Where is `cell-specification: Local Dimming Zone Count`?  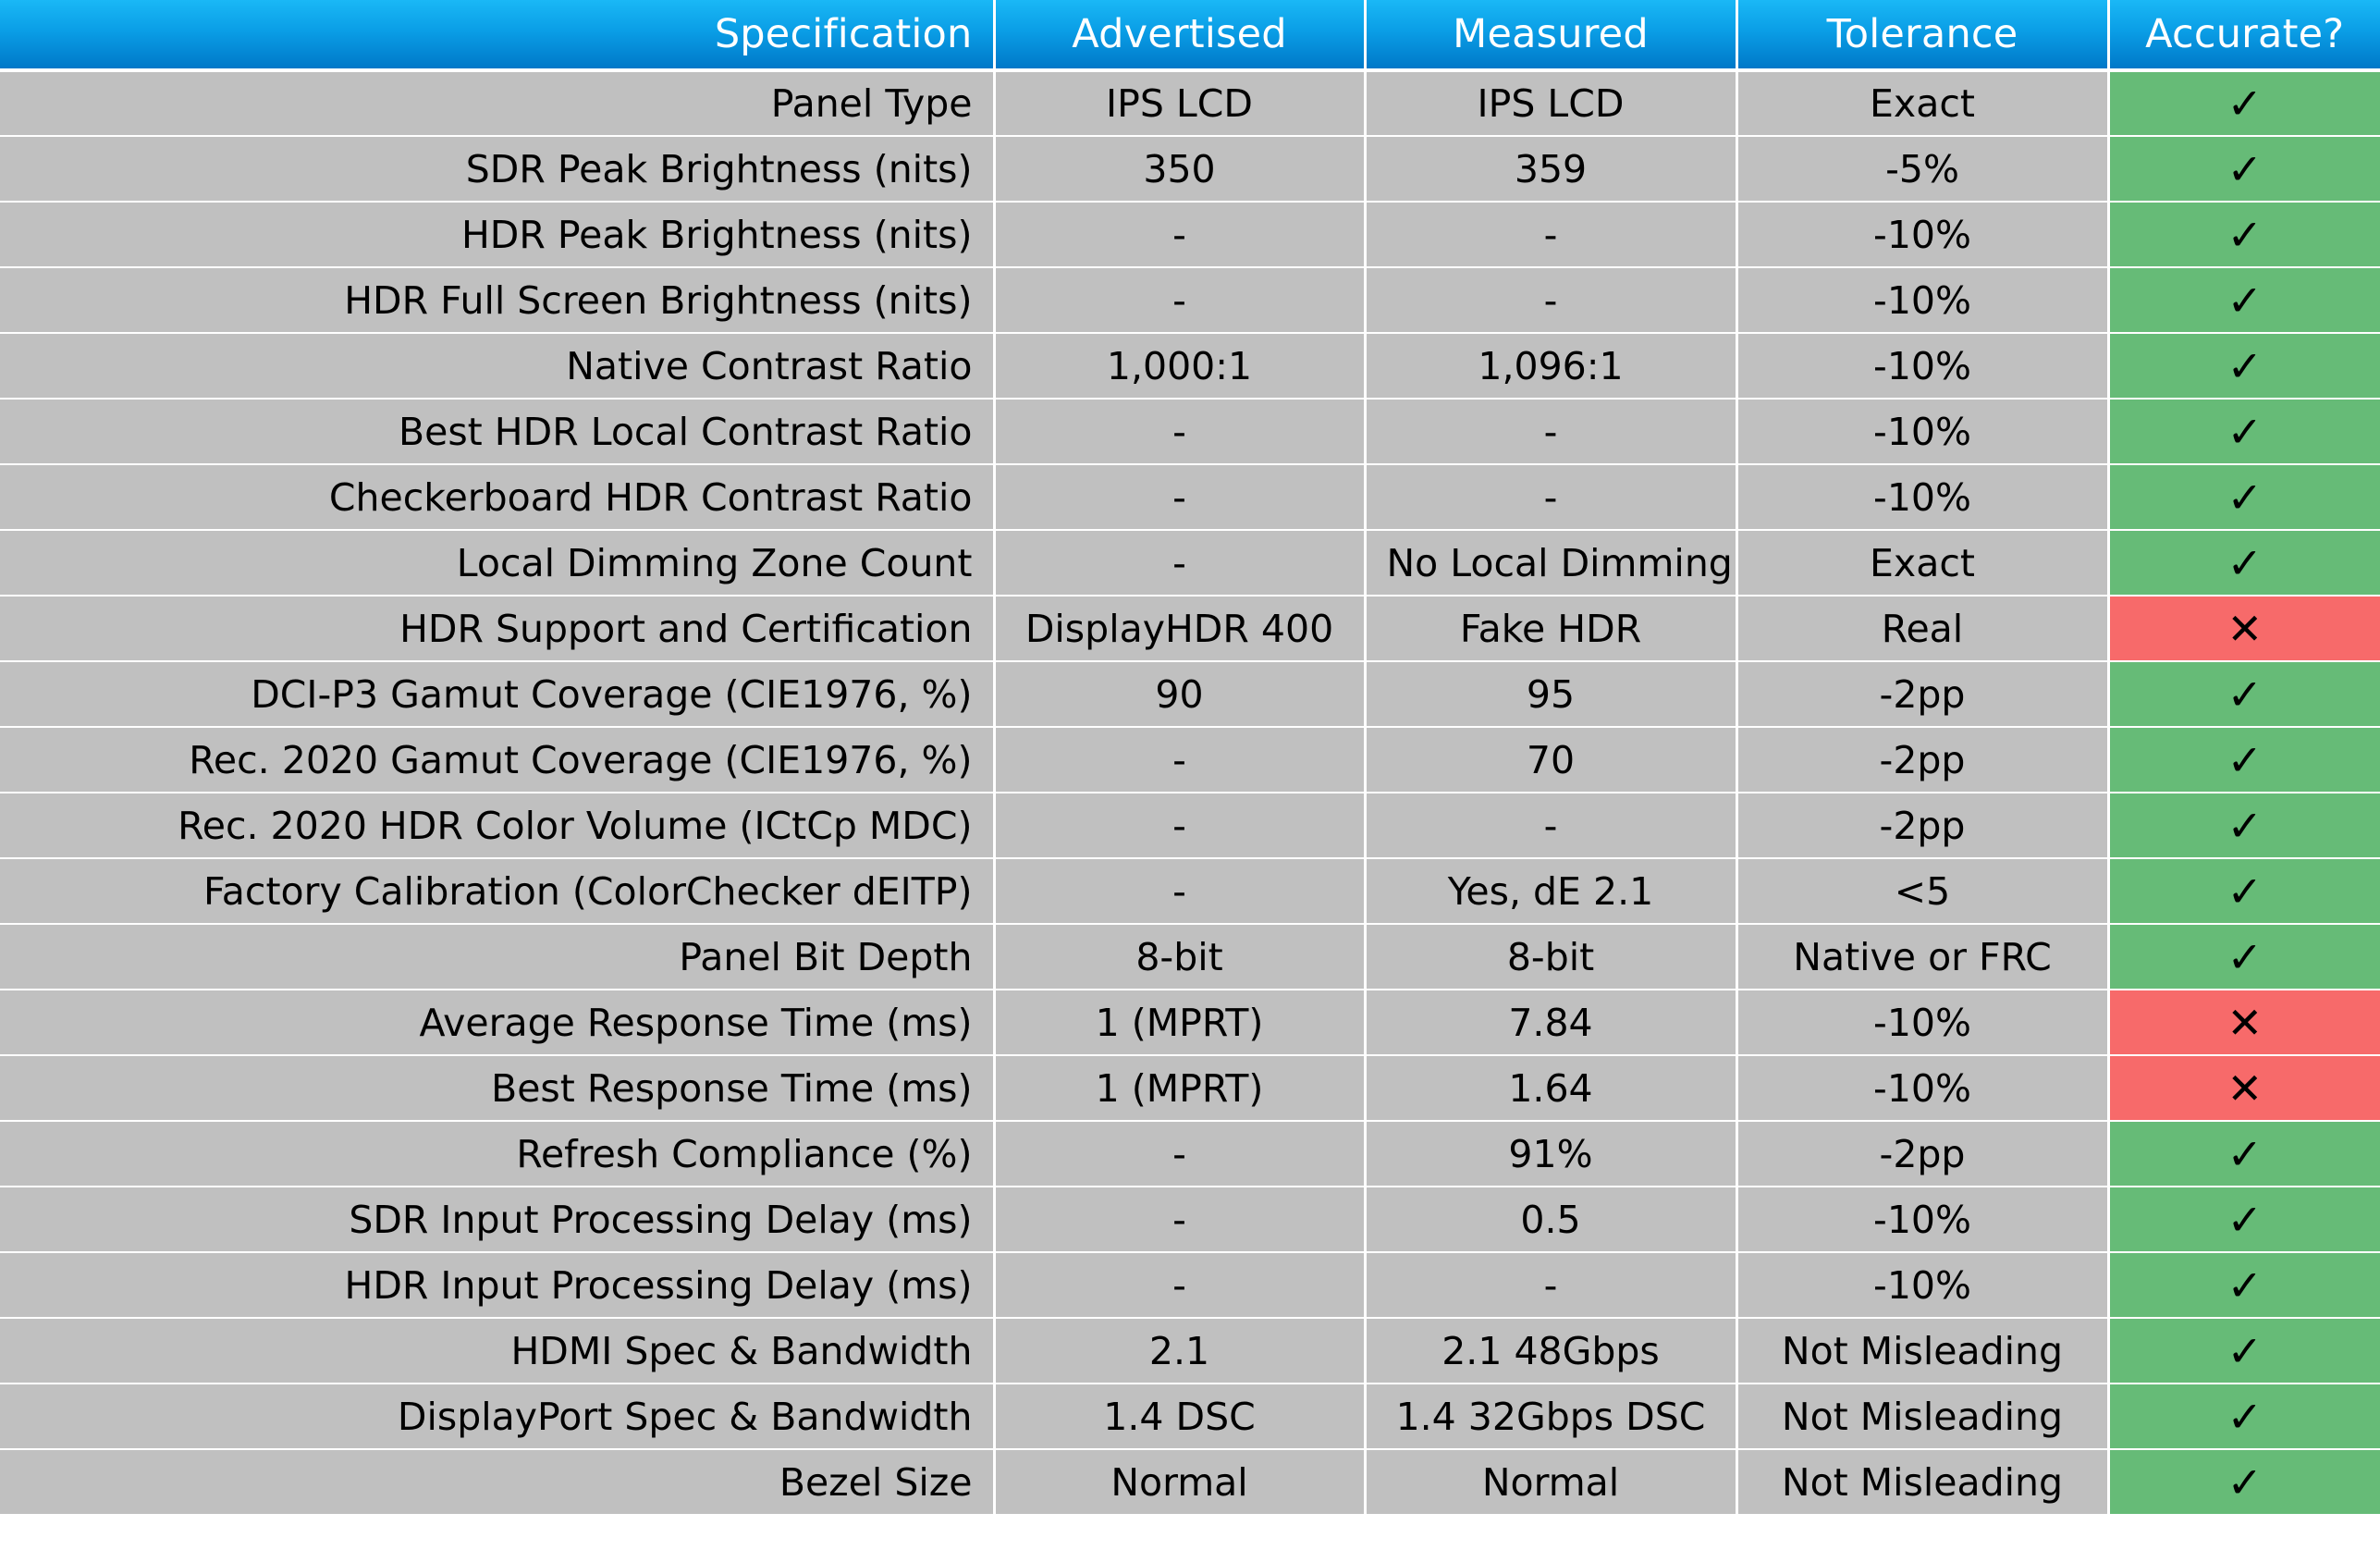
cell-specification: Local Dimming Zone Count is located at coordinates (498, 564).